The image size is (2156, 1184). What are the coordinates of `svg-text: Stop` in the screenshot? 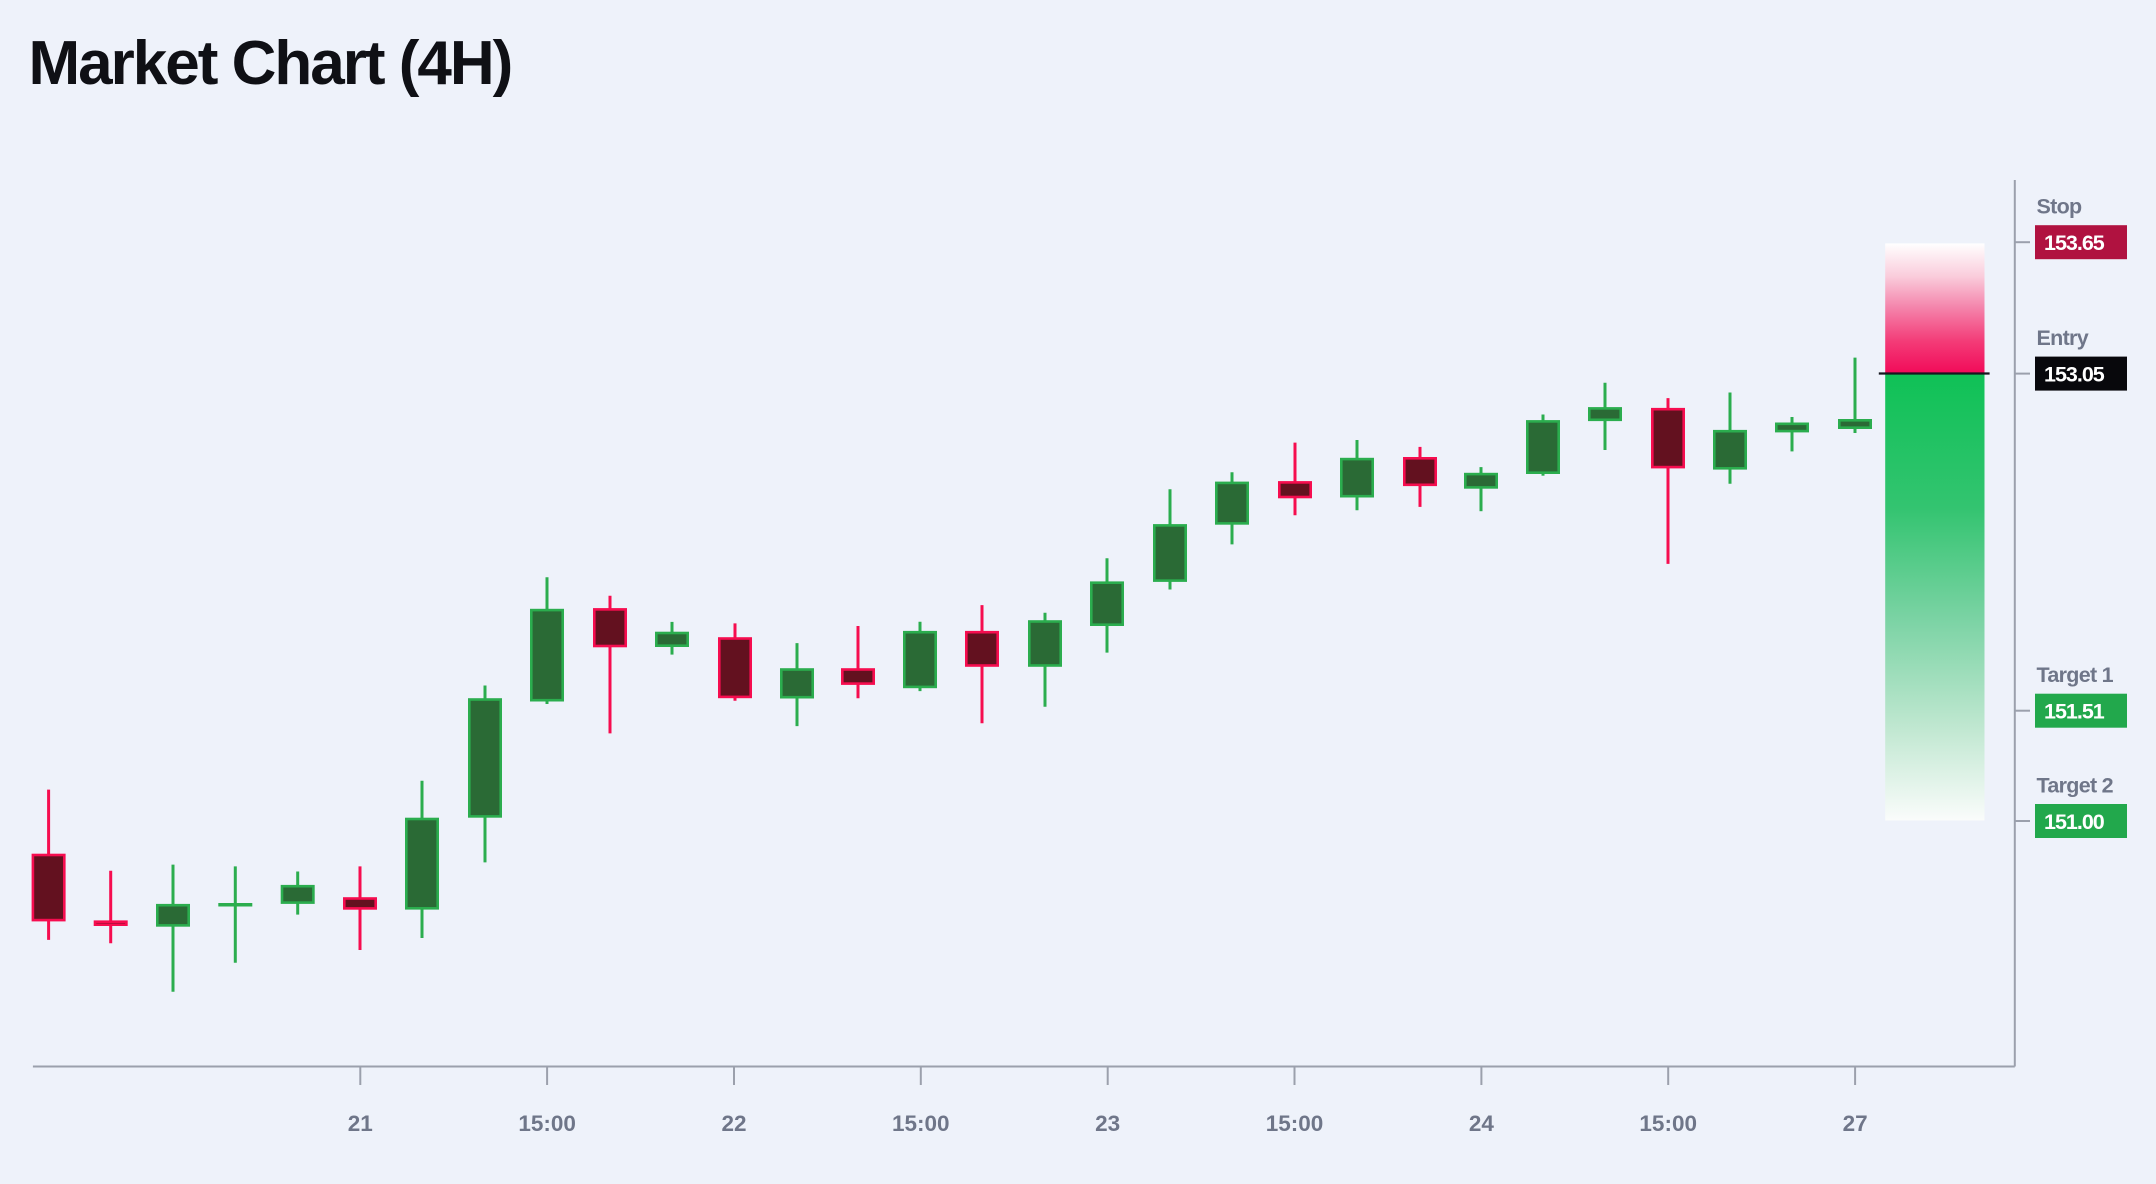 It's located at (2060, 207).